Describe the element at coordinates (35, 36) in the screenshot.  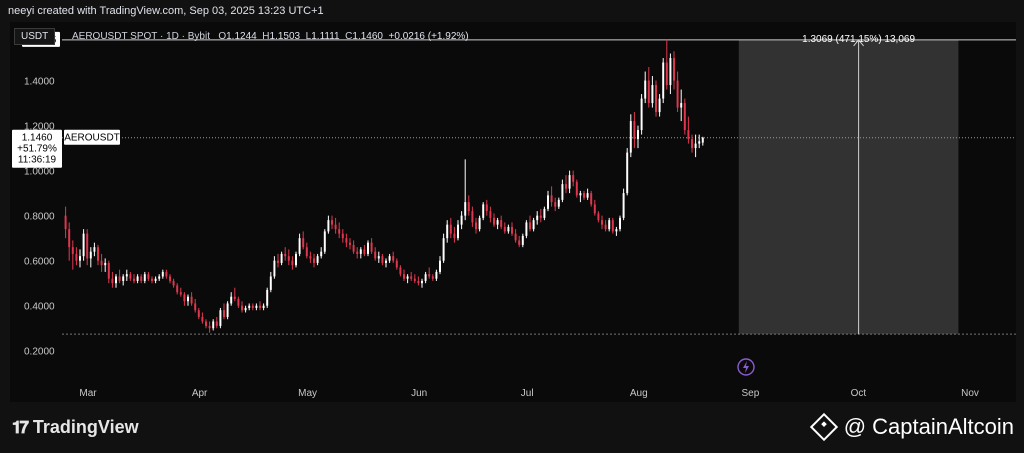
I see `currency-button: USDT` at that location.